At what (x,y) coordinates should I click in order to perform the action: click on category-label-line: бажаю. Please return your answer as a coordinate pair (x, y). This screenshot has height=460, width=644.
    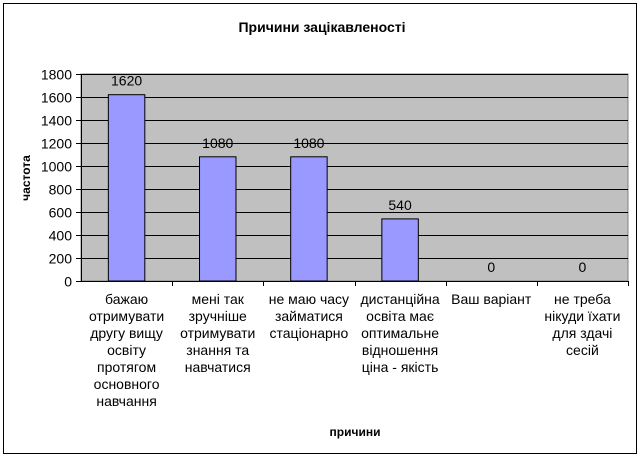
    Looking at the image, I should click on (126, 299).